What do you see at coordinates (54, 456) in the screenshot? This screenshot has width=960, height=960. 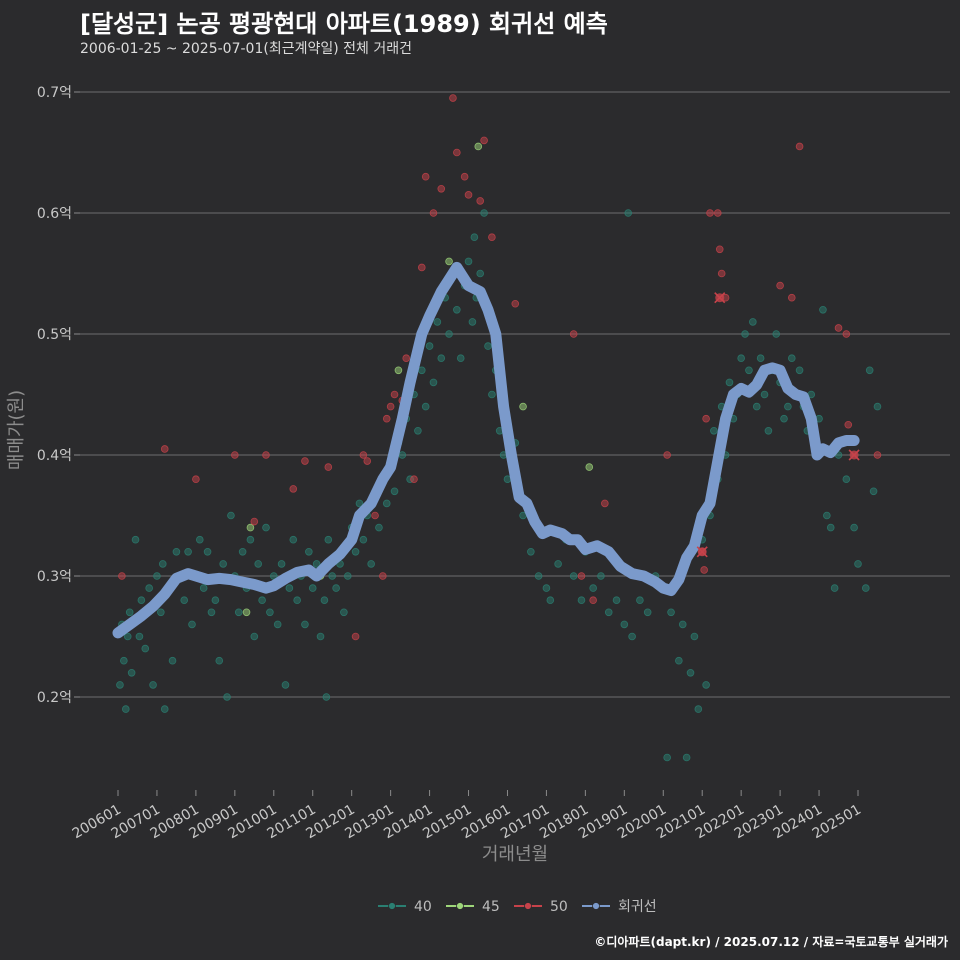 I see `y-tick-label: 0.4억` at bounding box center [54, 456].